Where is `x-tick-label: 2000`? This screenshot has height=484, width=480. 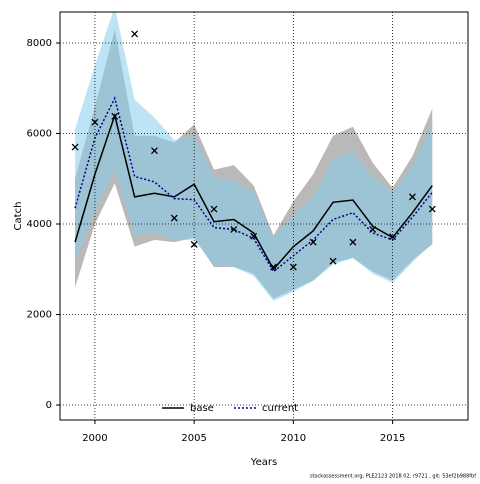 x-tick-label: 2000 is located at coordinates (94, 438).